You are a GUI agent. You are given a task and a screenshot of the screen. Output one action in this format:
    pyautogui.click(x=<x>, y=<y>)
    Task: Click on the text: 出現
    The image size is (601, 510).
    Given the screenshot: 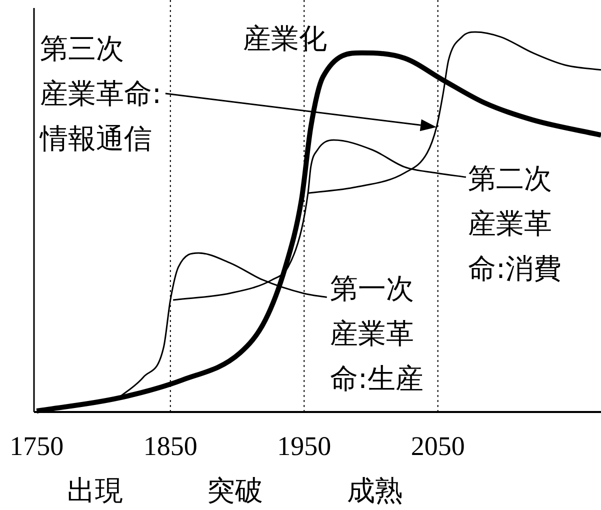 What is the action you would take?
    pyautogui.click(x=95, y=490)
    